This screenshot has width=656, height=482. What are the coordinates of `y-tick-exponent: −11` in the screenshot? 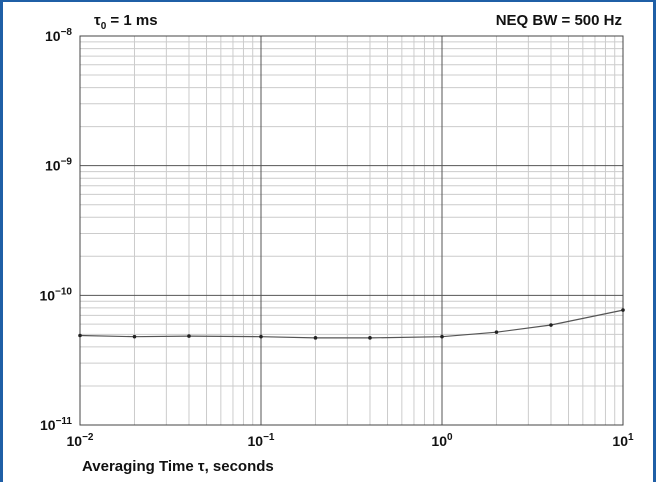 It's located at (64, 421).